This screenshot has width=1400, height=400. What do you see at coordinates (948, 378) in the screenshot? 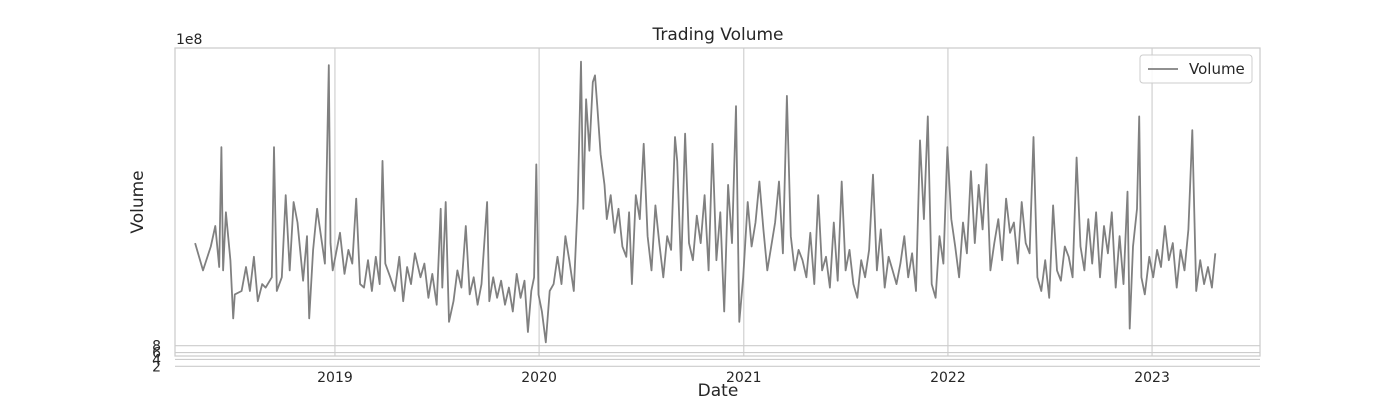
I see `x-tick-label: 2022` at bounding box center [948, 378].